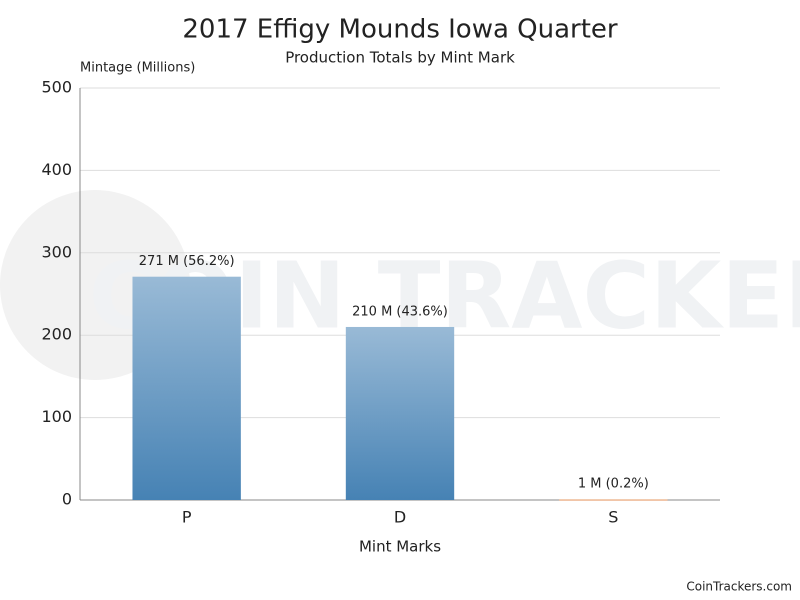 The width and height of the screenshot is (800, 600). Describe the element at coordinates (137, 68) in the screenshot. I see `y-axis-label: Mintage (Millions)` at that location.